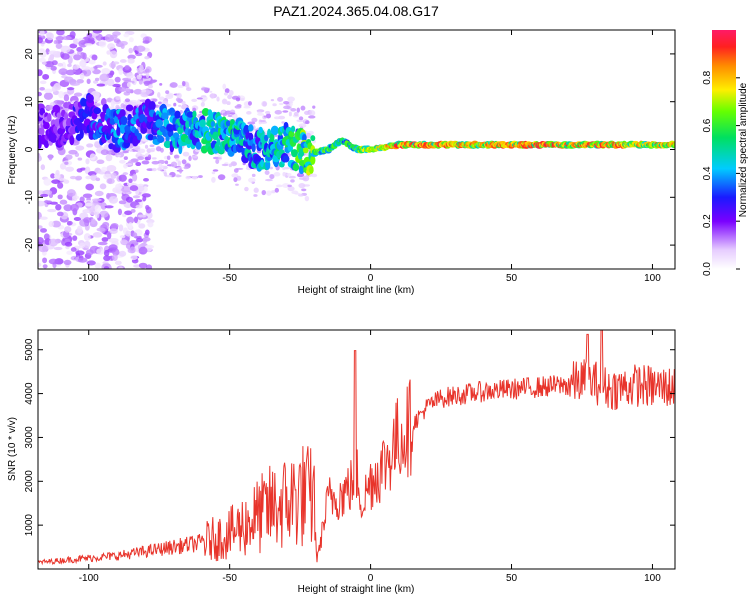 This screenshot has width=750, height=600. What do you see at coordinates (652, 278) in the screenshot?
I see `spectrogram-xtick-label: 100` at bounding box center [652, 278].